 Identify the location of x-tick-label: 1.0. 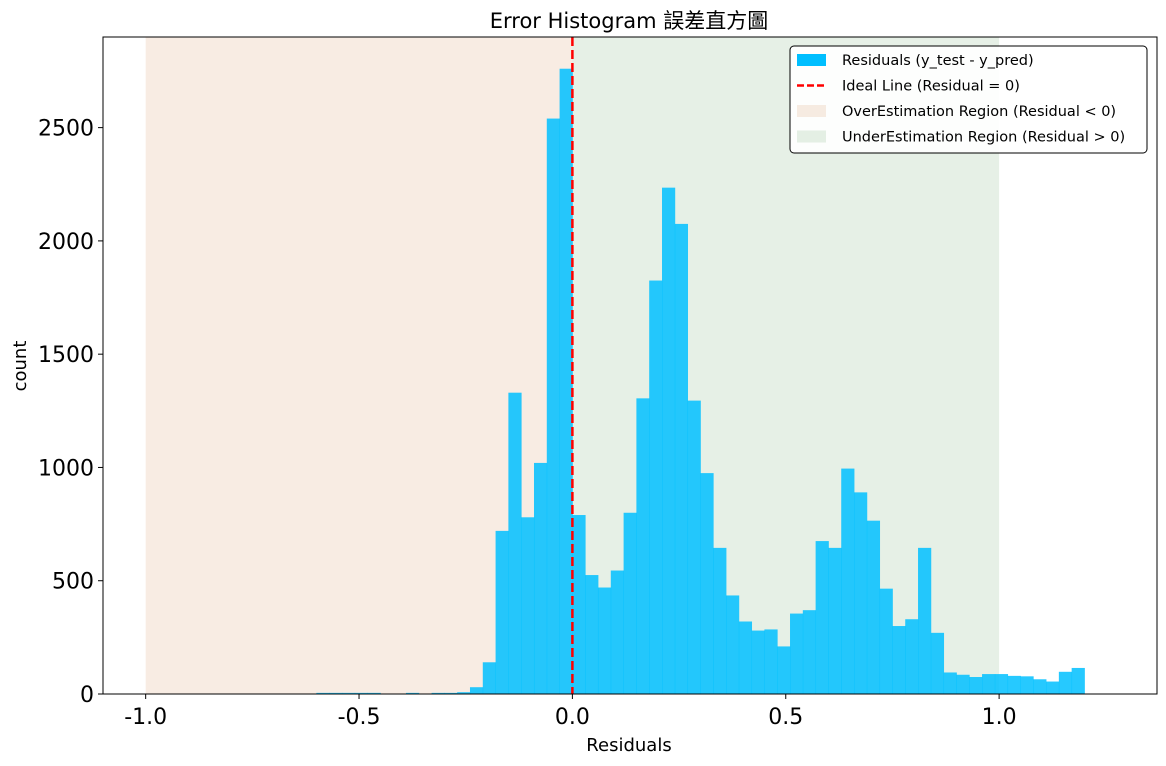
(999, 717).